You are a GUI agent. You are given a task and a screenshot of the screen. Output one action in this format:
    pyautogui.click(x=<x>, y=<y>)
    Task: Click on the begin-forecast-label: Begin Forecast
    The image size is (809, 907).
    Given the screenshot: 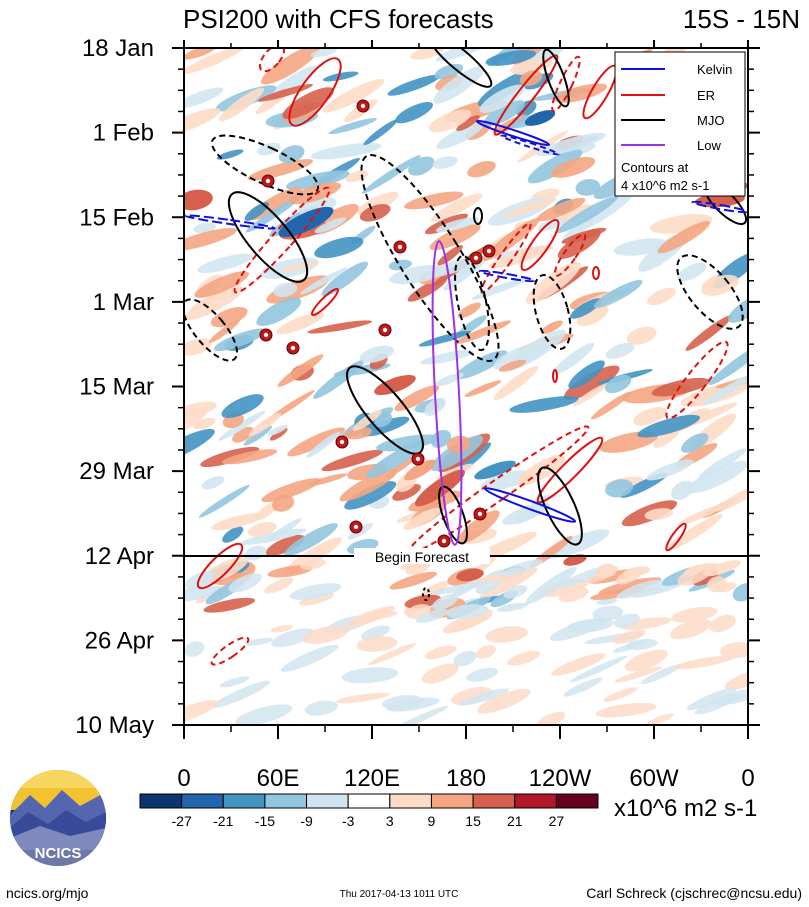 What is the action you would take?
    pyautogui.click(x=422, y=557)
    